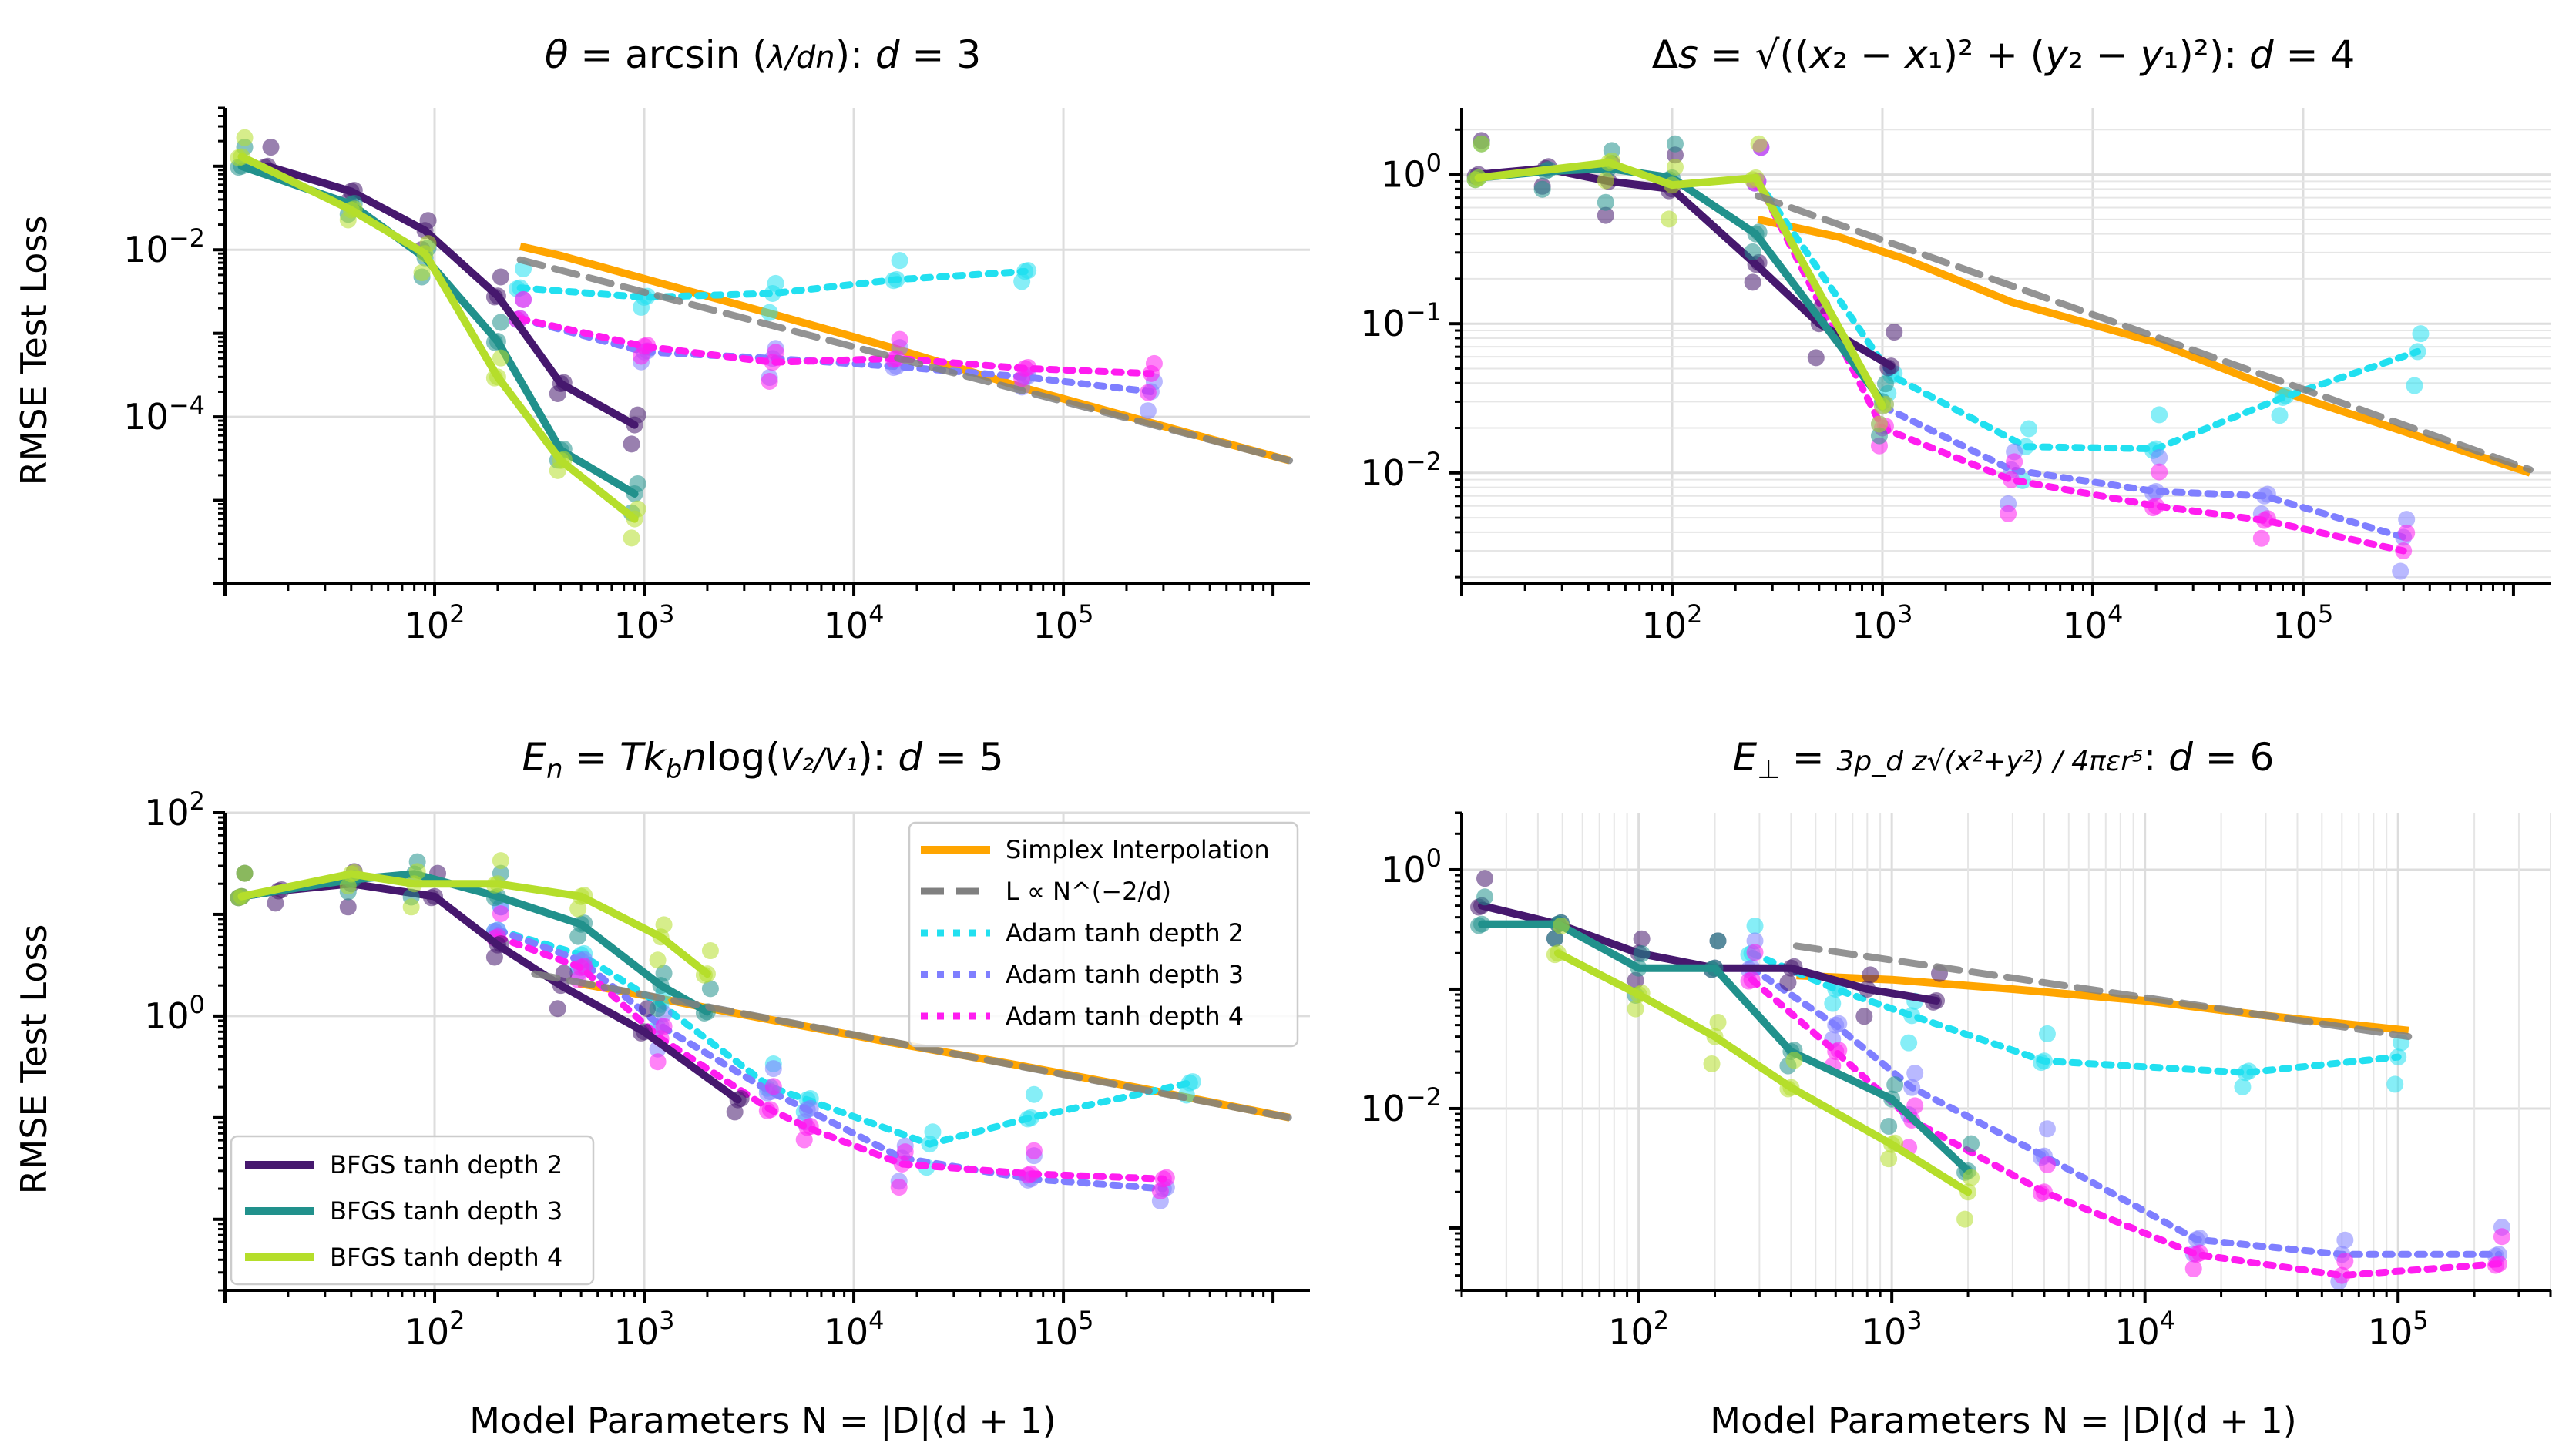  What do you see at coordinates (2004, 54) in the screenshot?
I see `panel-title: Δs = √((x₂ − x₁)² + (y₂ − y₁)²): d = 4` at bounding box center [2004, 54].